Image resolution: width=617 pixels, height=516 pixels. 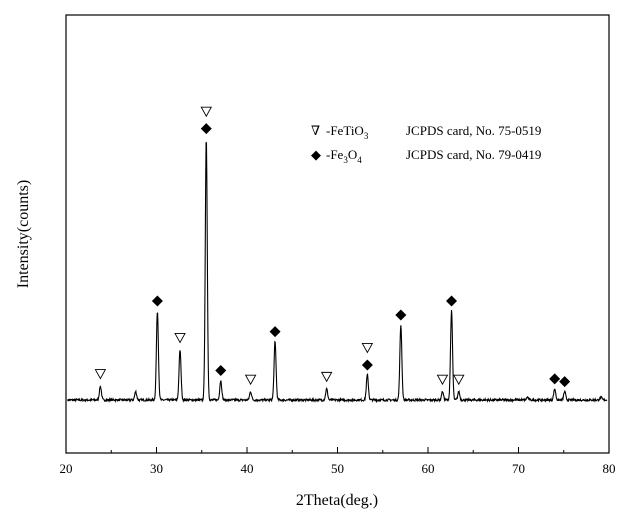 I want to click on x-tick-label-80: 80, so click(x=609, y=468).